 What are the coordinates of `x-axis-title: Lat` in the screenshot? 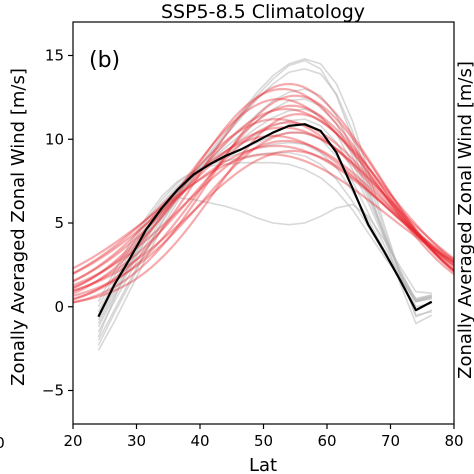 It's located at (263, 464).